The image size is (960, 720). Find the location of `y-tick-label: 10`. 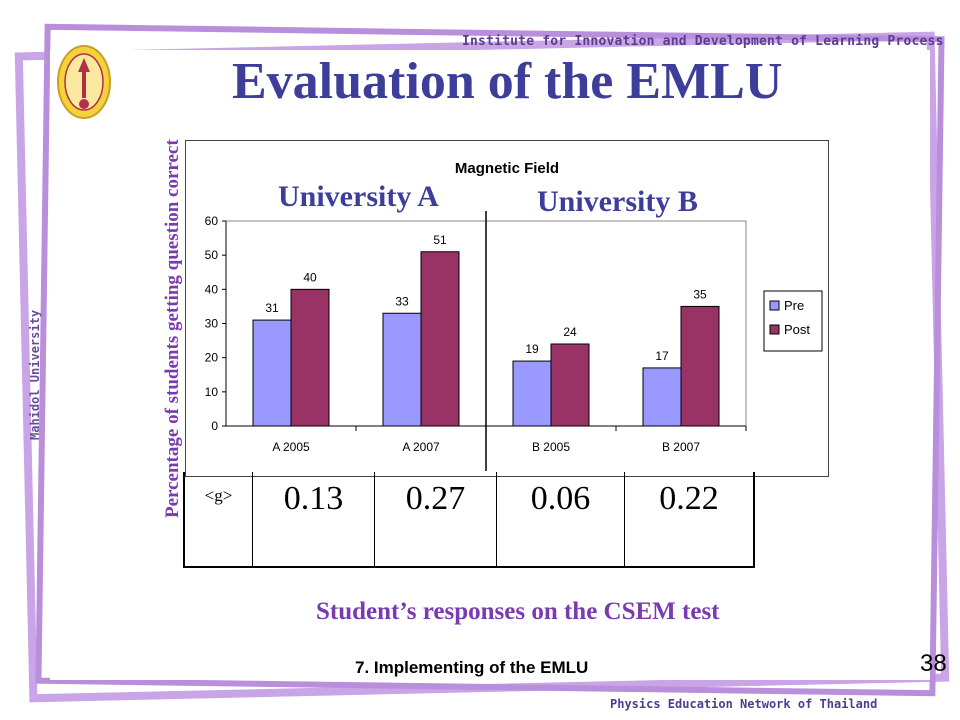

y-tick-label: 10 is located at coordinates (212, 392).